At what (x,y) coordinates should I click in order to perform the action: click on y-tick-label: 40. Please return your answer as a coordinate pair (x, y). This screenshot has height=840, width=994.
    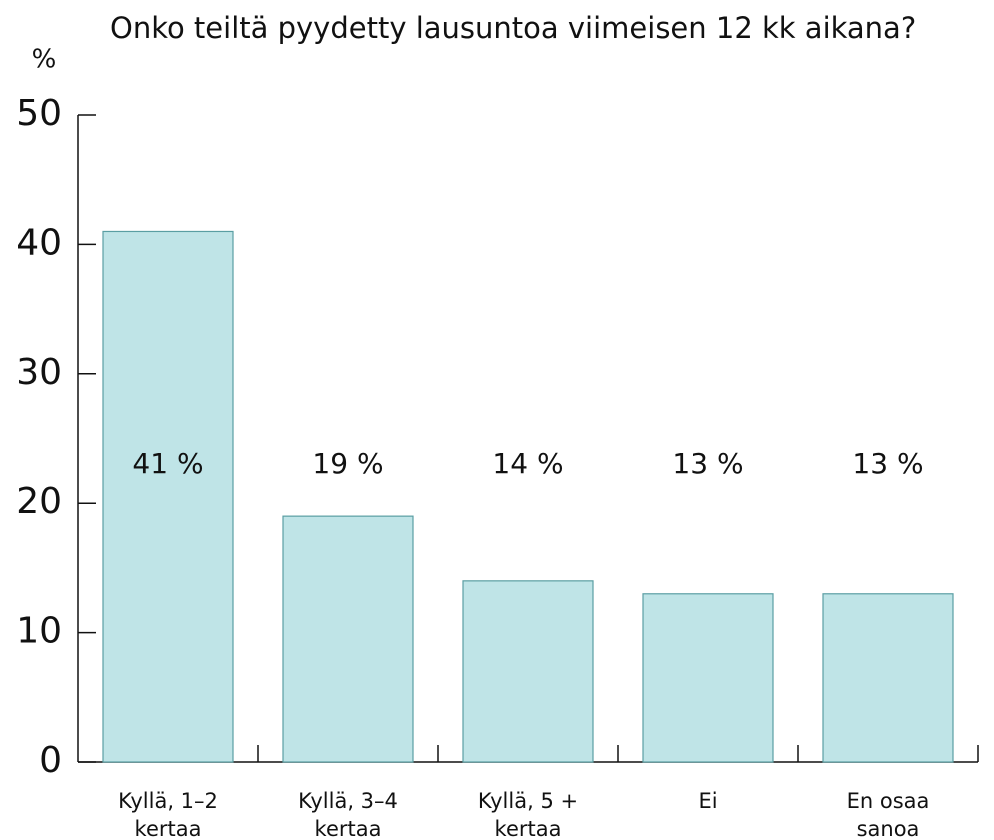
    Looking at the image, I should click on (39, 242).